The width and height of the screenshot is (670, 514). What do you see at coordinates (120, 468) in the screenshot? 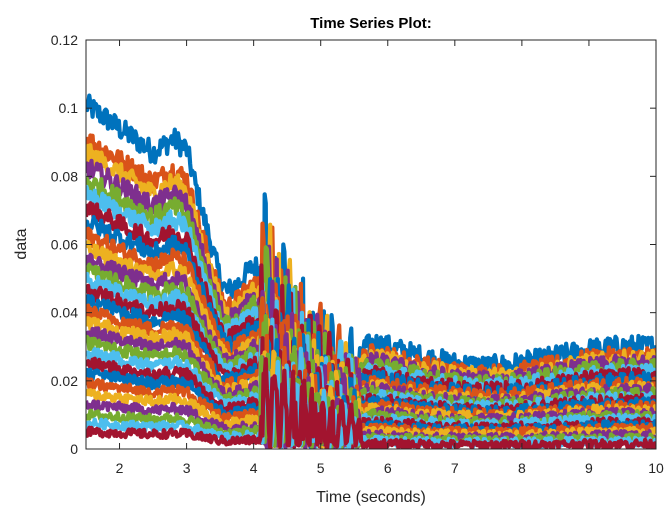
I see `x-tick-label-2: 2` at bounding box center [120, 468].